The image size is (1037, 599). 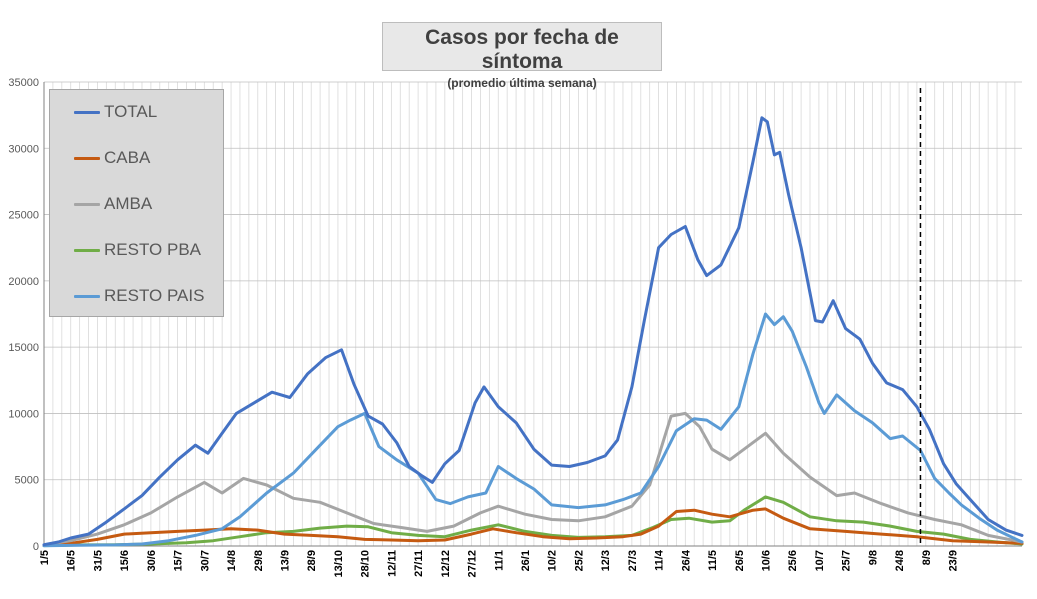 I want to click on x-tick-label: 12/11, so click(x=392, y=563).